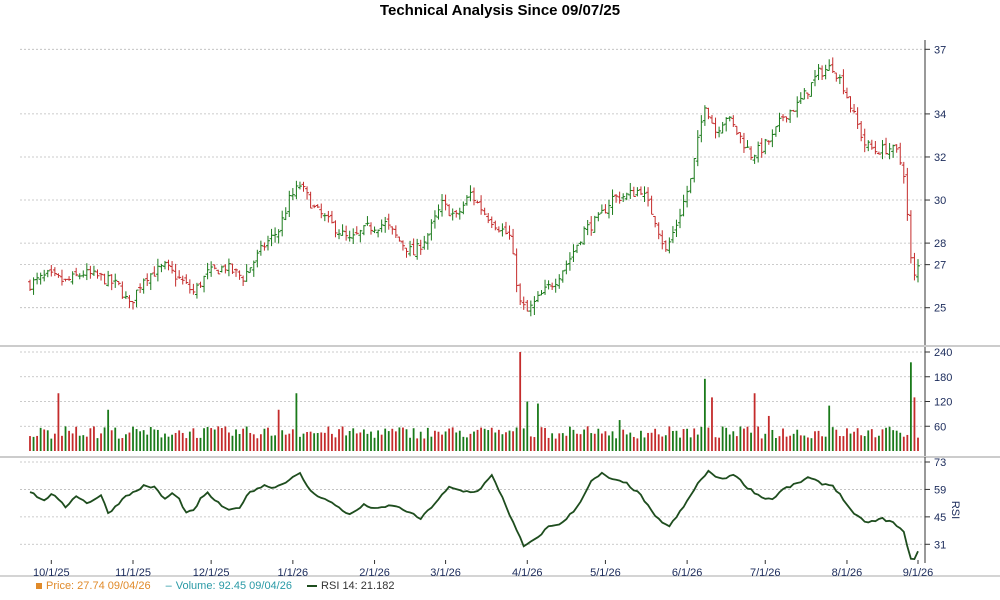 The image size is (1000, 600). What do you see at coordinates (940, 244) in the screenshot?
I see `price-tick-label: 28` at bounding box center [940, 244].